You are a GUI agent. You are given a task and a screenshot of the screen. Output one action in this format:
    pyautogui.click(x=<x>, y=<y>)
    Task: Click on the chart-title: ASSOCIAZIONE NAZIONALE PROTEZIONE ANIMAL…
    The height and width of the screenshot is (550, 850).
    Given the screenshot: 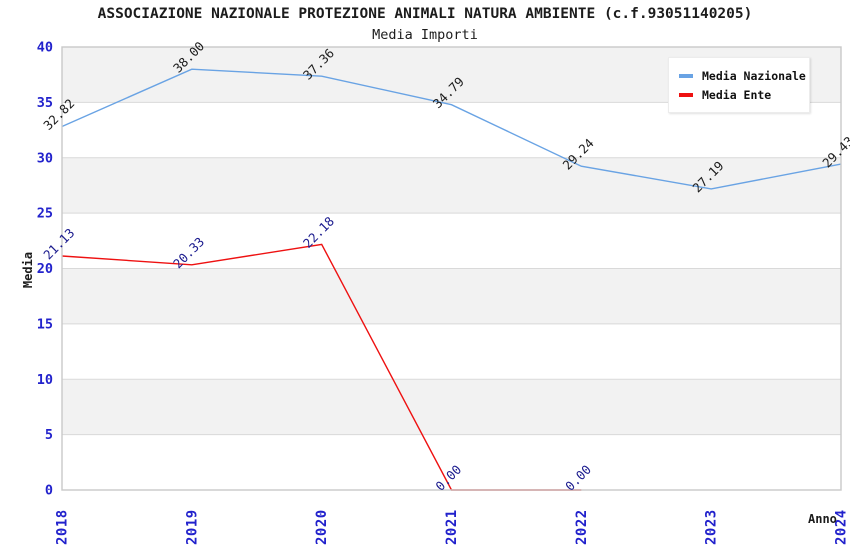 What is the action you would take?
    pyautogui.click(x=425, y=14)
    